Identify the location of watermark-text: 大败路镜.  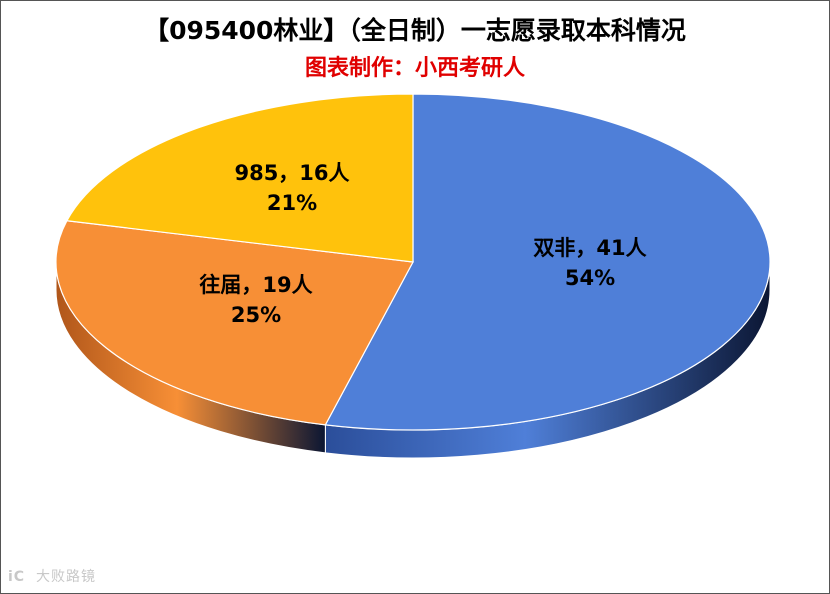
(66, 577).